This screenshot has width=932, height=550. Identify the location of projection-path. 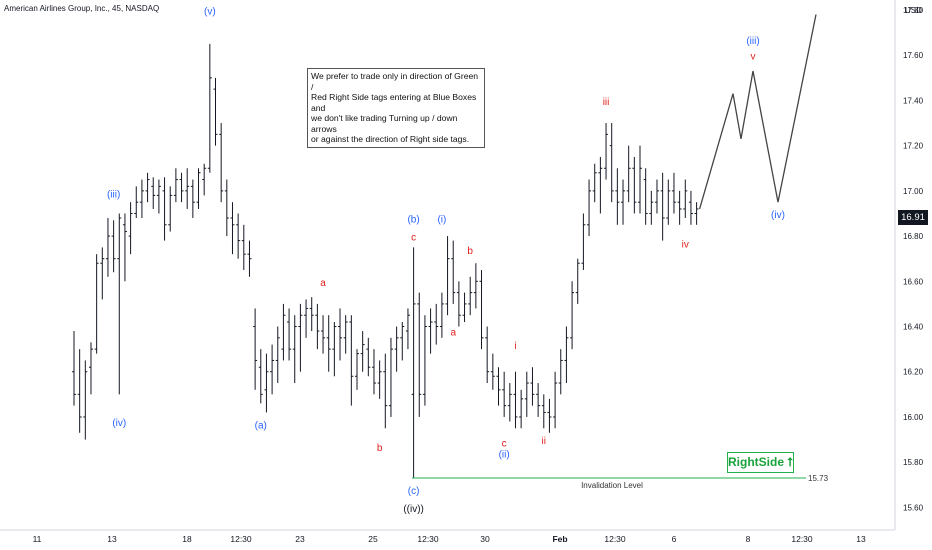
(757, 112).